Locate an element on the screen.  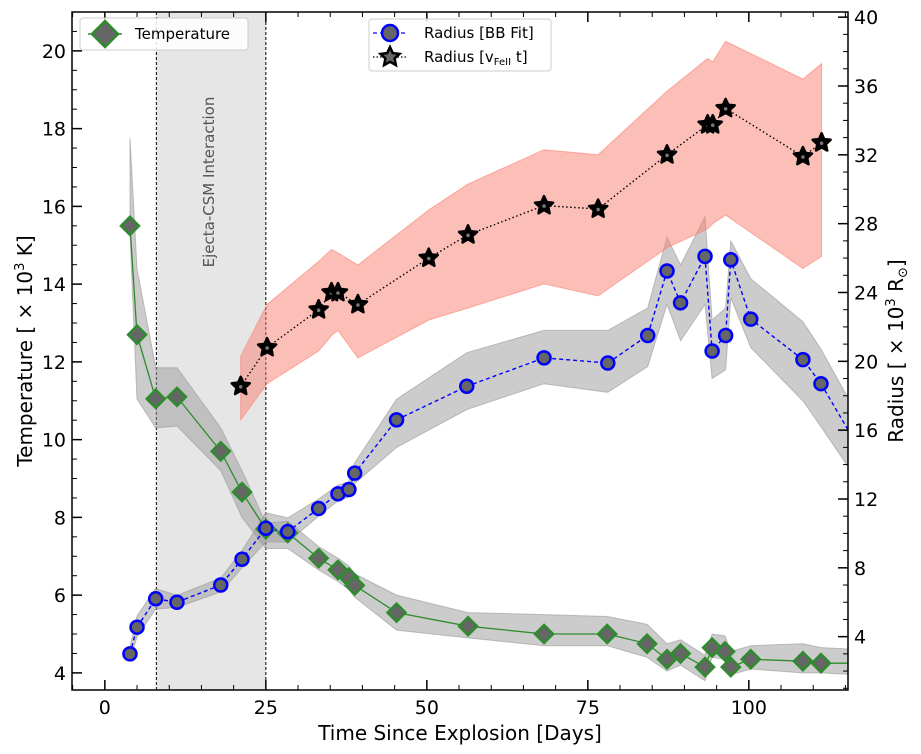
y-left-title-suffix: K] is located at coordinates (25, 248).